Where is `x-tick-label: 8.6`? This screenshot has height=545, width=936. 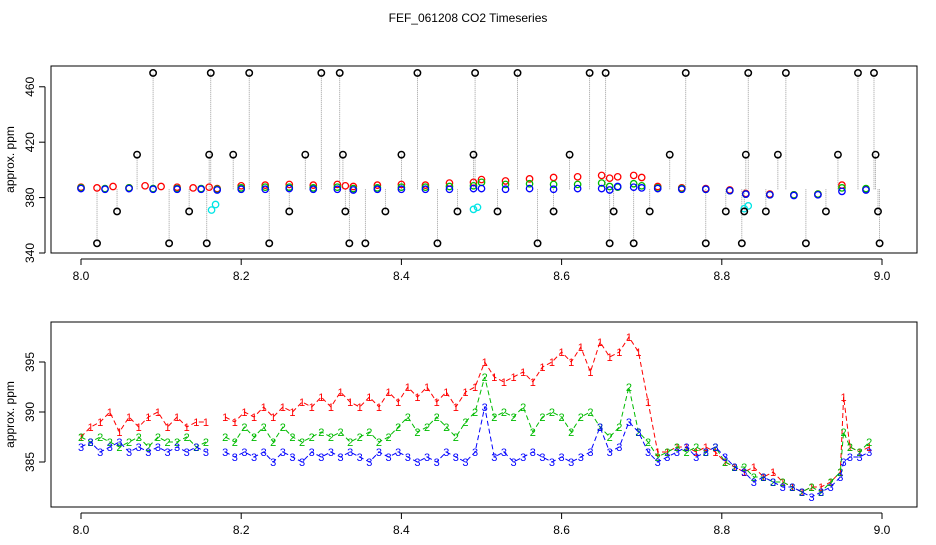 x-tick-label: 8.6 is located at coordinates (561, 530).